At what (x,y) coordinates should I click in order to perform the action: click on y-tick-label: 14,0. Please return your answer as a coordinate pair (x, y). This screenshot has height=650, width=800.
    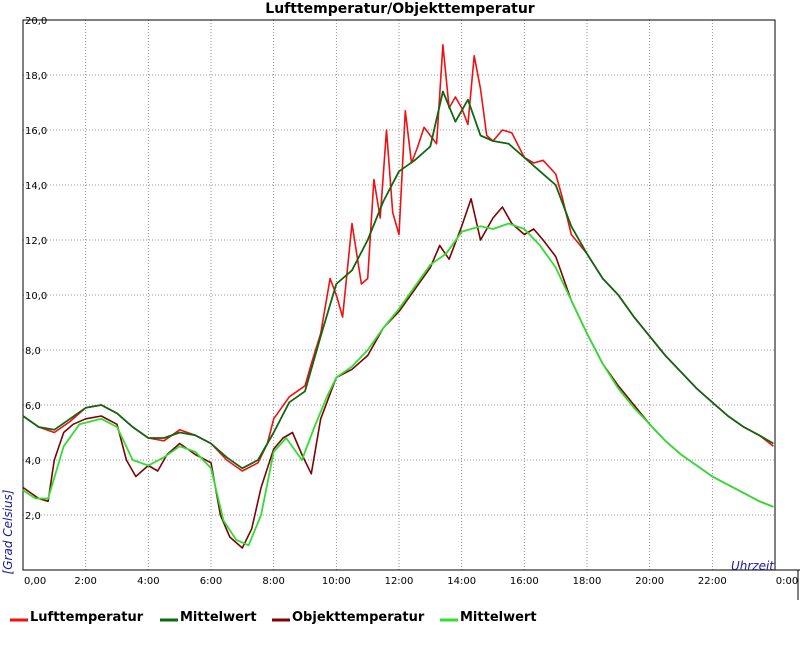
    Looking at the image, I should click on (36, 186).